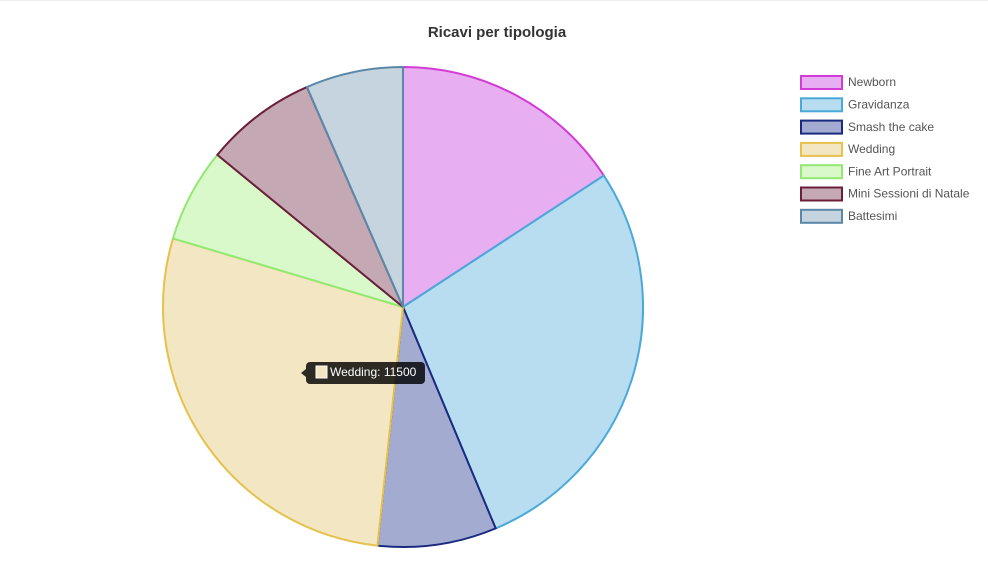 This screenshot has height=568, width=988. I want to click on tooltip: Wedding: 11500, so click(363, 373).